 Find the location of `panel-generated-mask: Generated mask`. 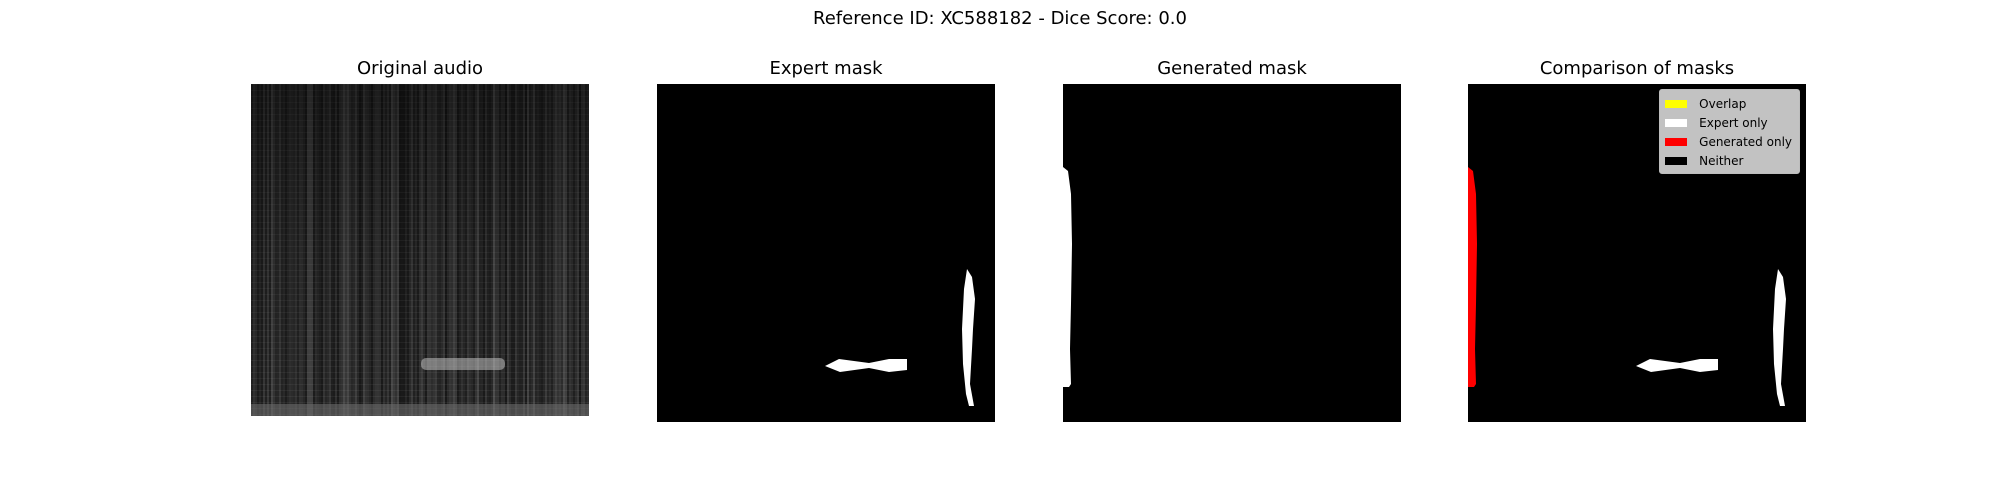

panel-generated-mask: Generated mask is located at coordinates (1232, 240).